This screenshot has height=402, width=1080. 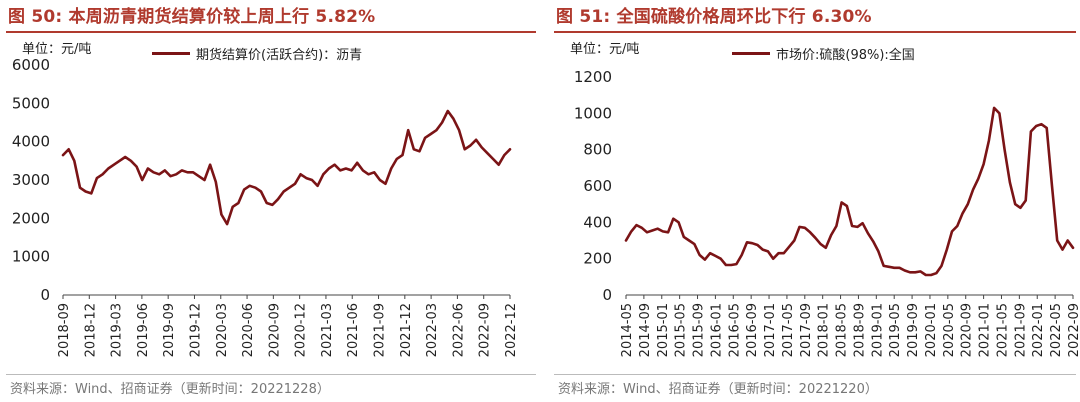 I want to click on x-tick-label: 2022-05, so click(x=1056, y=330).